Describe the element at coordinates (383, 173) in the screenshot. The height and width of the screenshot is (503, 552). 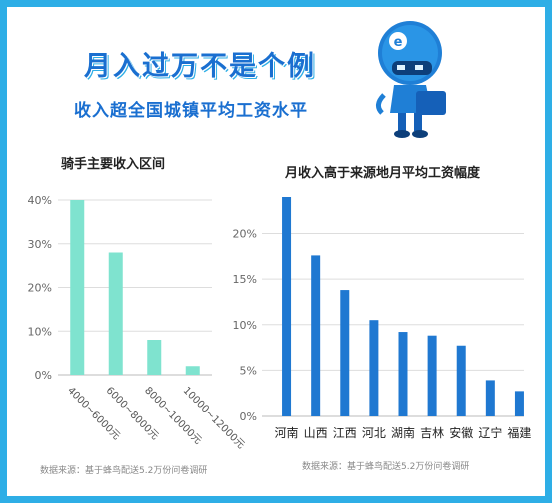
I see `right-chart-title: 月收入高于来源地月平均工资幅度` at that location.